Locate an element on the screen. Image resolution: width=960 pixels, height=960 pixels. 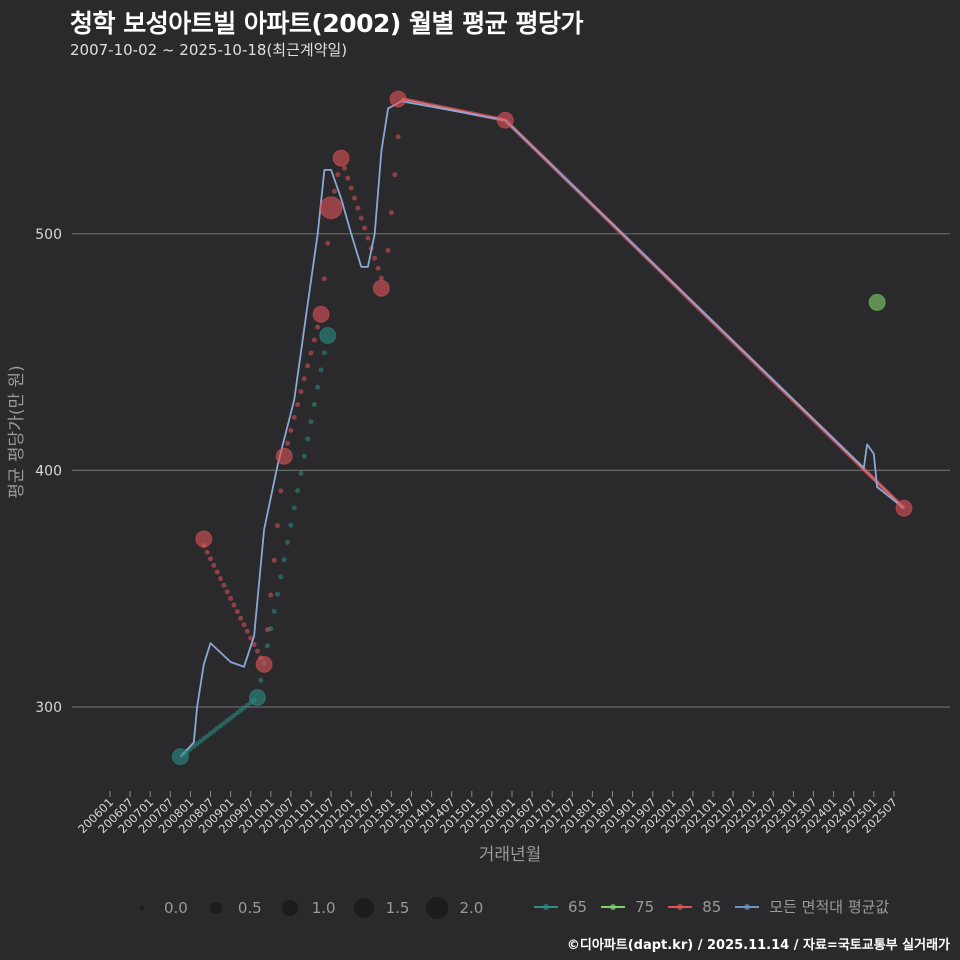
interpolated-dots is located at coordinates (291, 445).